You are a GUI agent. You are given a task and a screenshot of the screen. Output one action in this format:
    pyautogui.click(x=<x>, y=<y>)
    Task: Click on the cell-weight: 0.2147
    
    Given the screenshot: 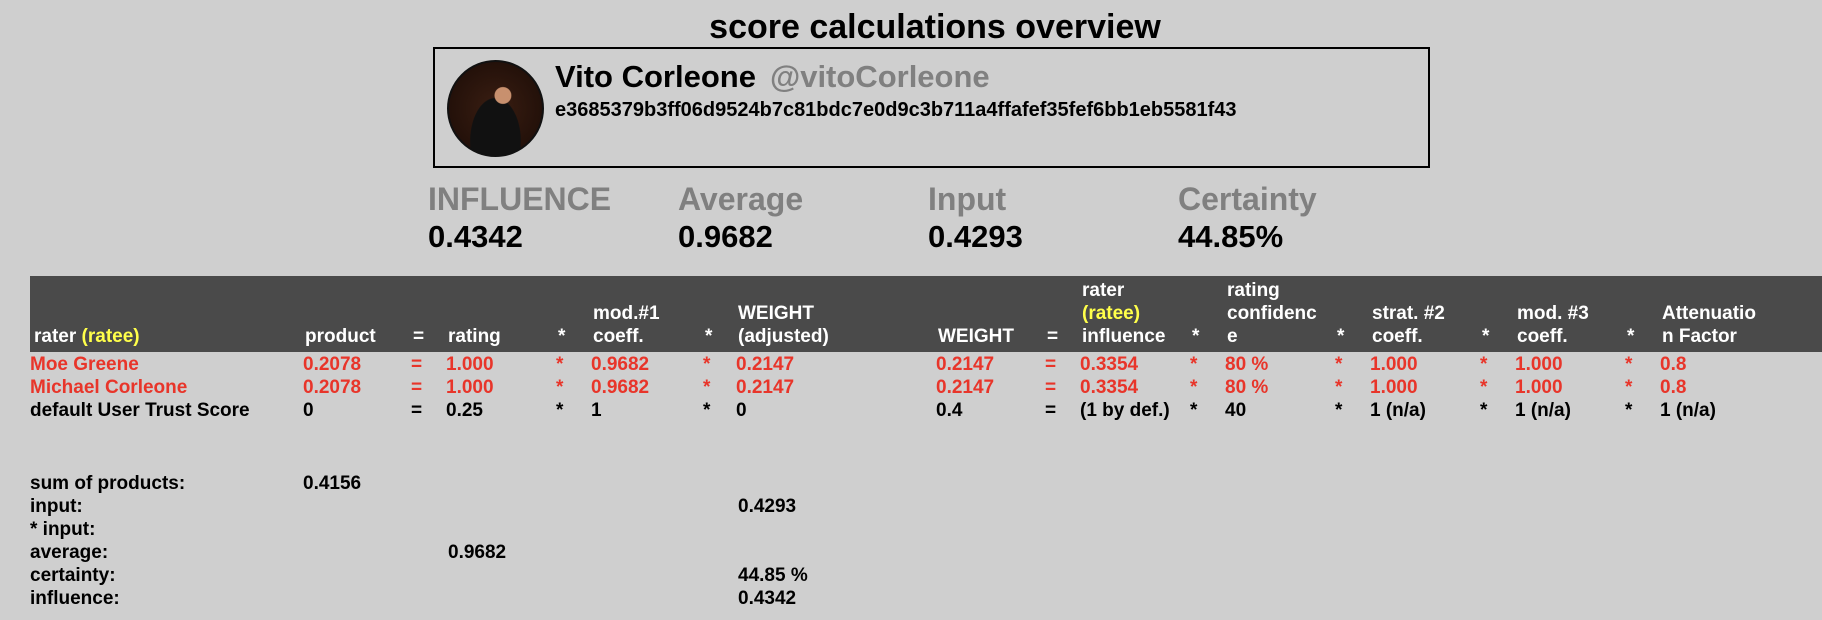 What is the action you would take?
    pyautogui.click(x=965, y=387)
    